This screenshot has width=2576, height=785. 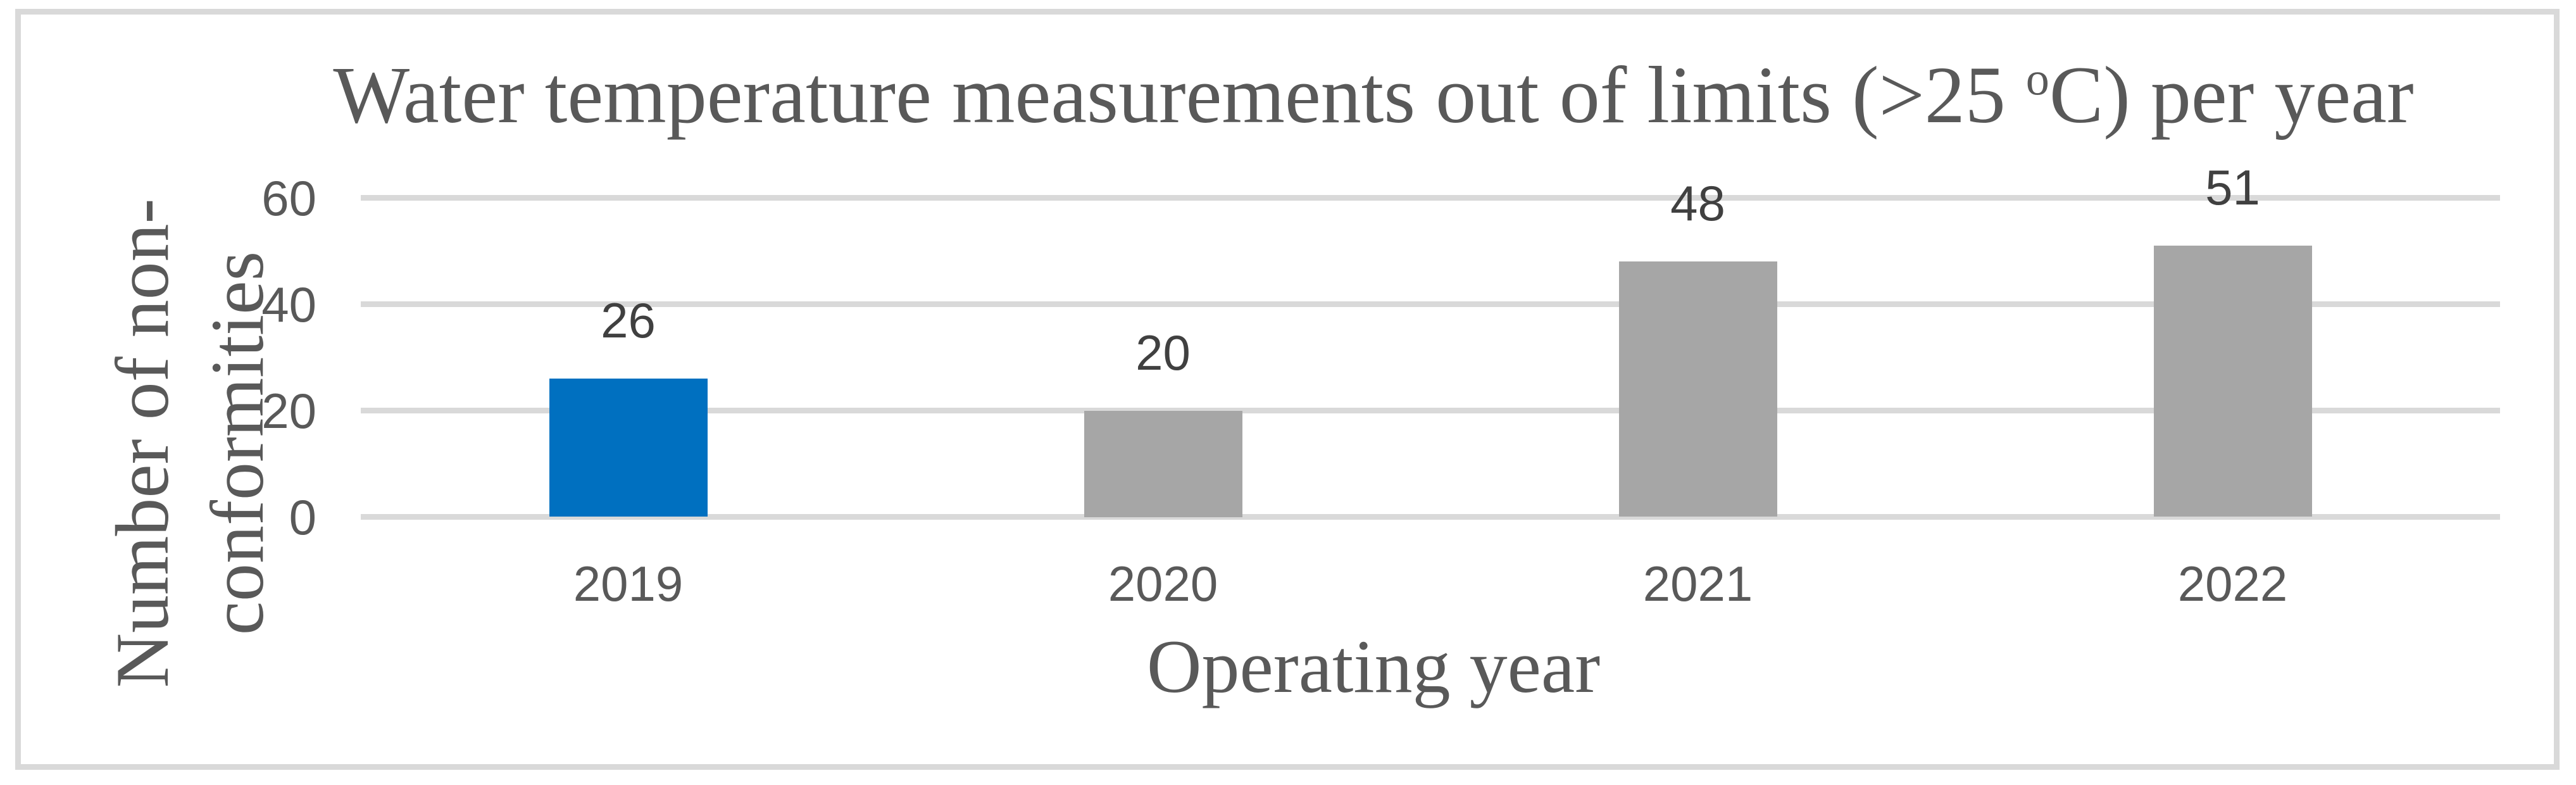 I want to click on bar-value-label: 20, so click(x=1163, y=352).